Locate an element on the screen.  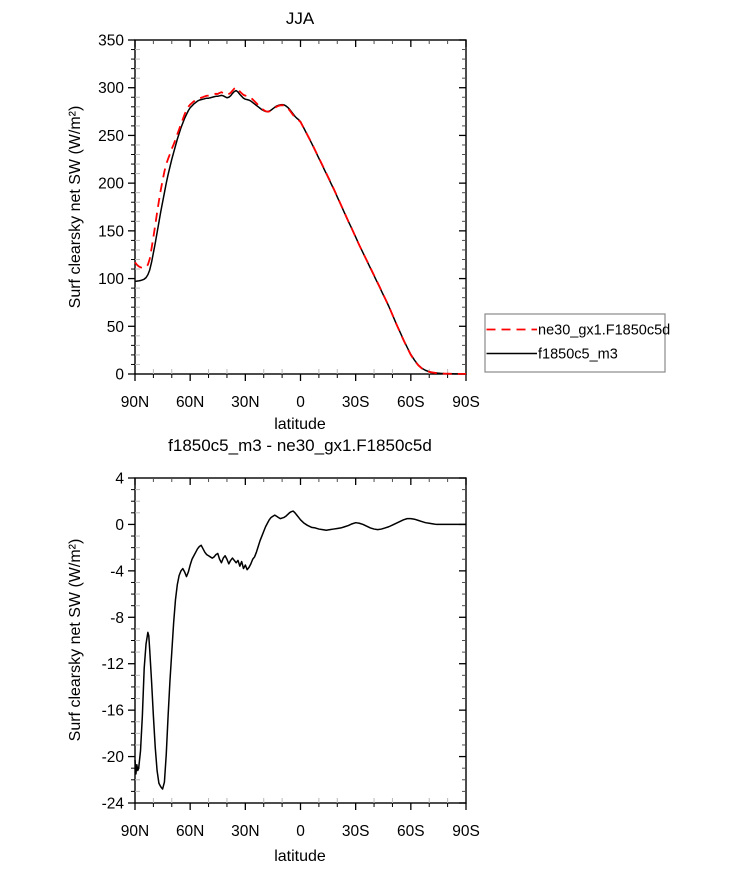
legend-label-black: f1850c5_m3 is located at coordinates (578, 355).